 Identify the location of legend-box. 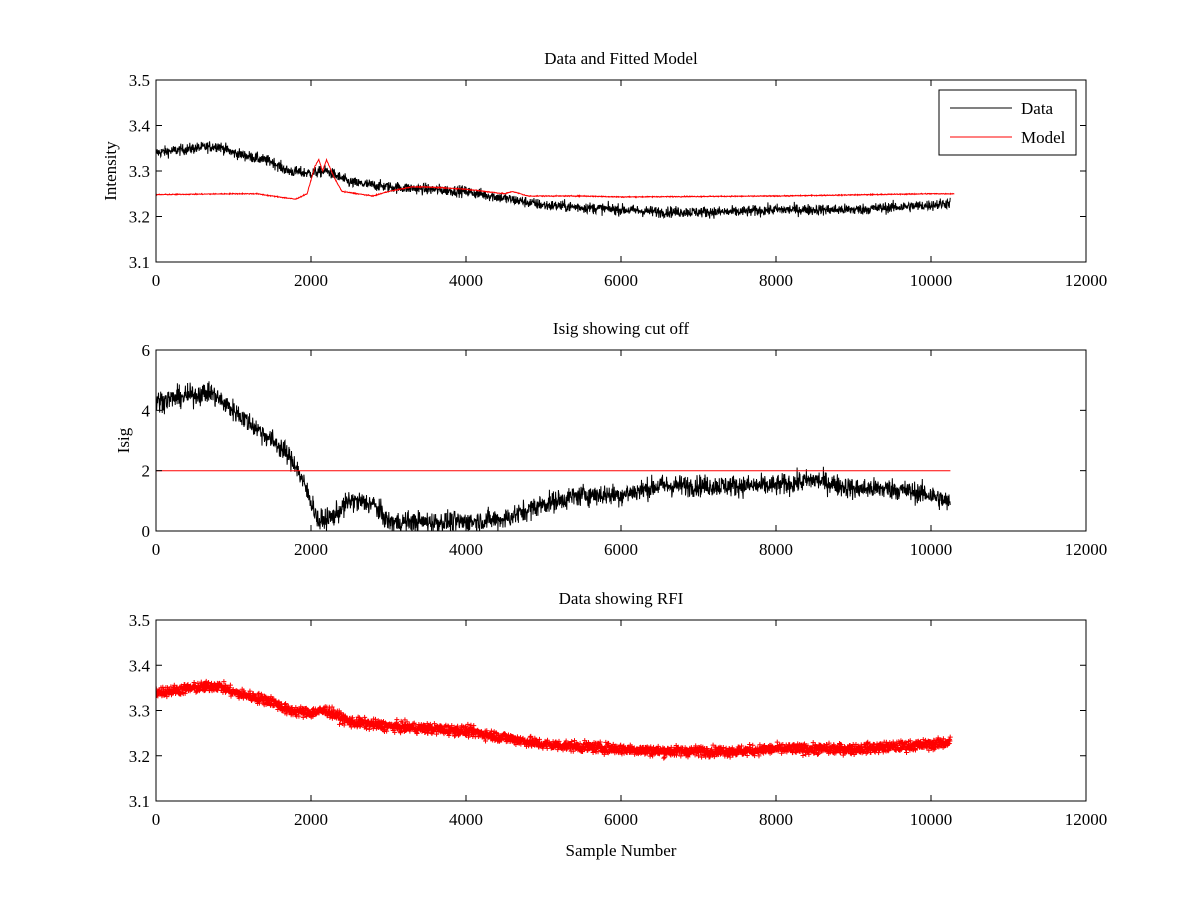
(1007, 122).